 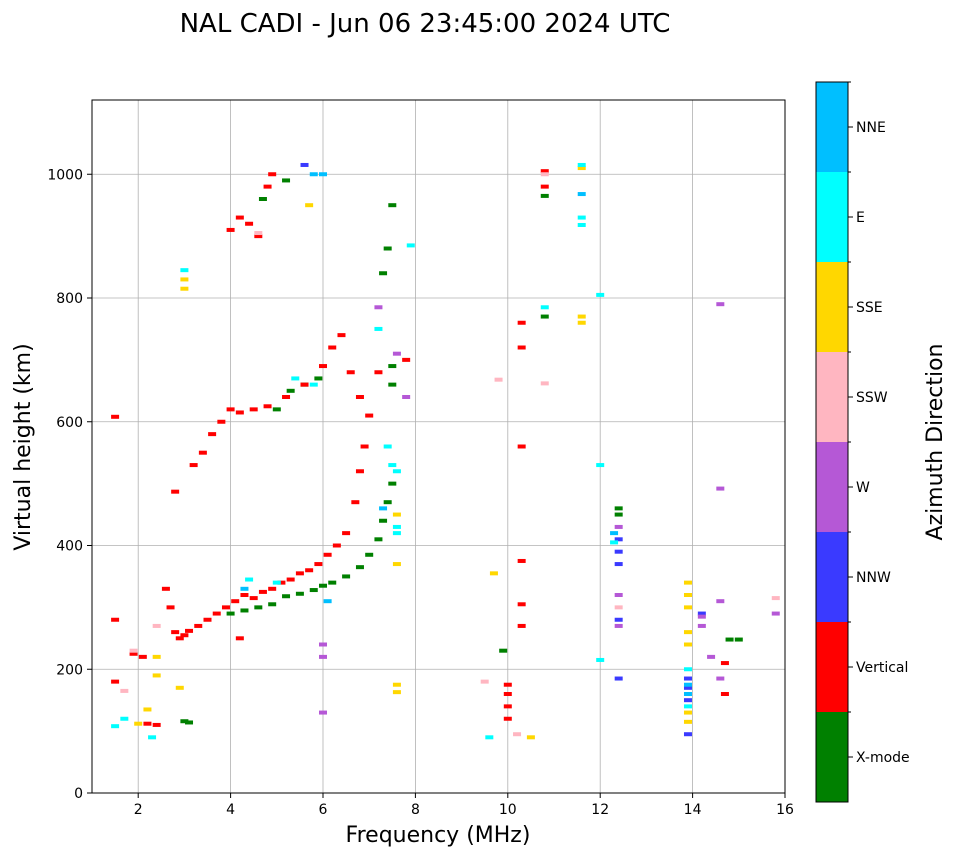 What do you see at coordinates (873, 578) in the screenshot?
I see `colorbar-tick-label: NNW` at bounding box center [873, 578].